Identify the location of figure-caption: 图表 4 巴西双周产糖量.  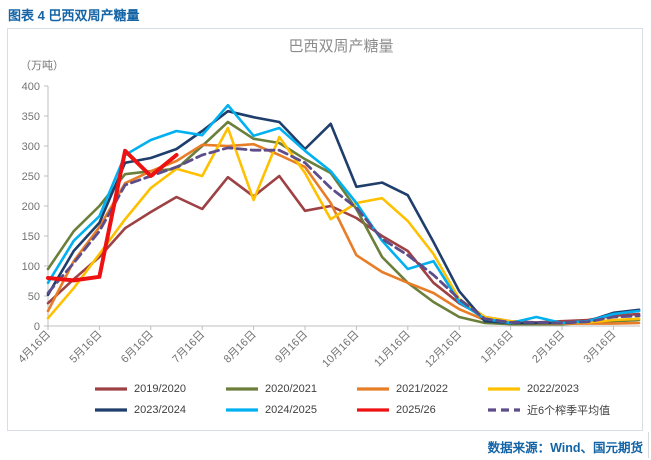
(74, 15).